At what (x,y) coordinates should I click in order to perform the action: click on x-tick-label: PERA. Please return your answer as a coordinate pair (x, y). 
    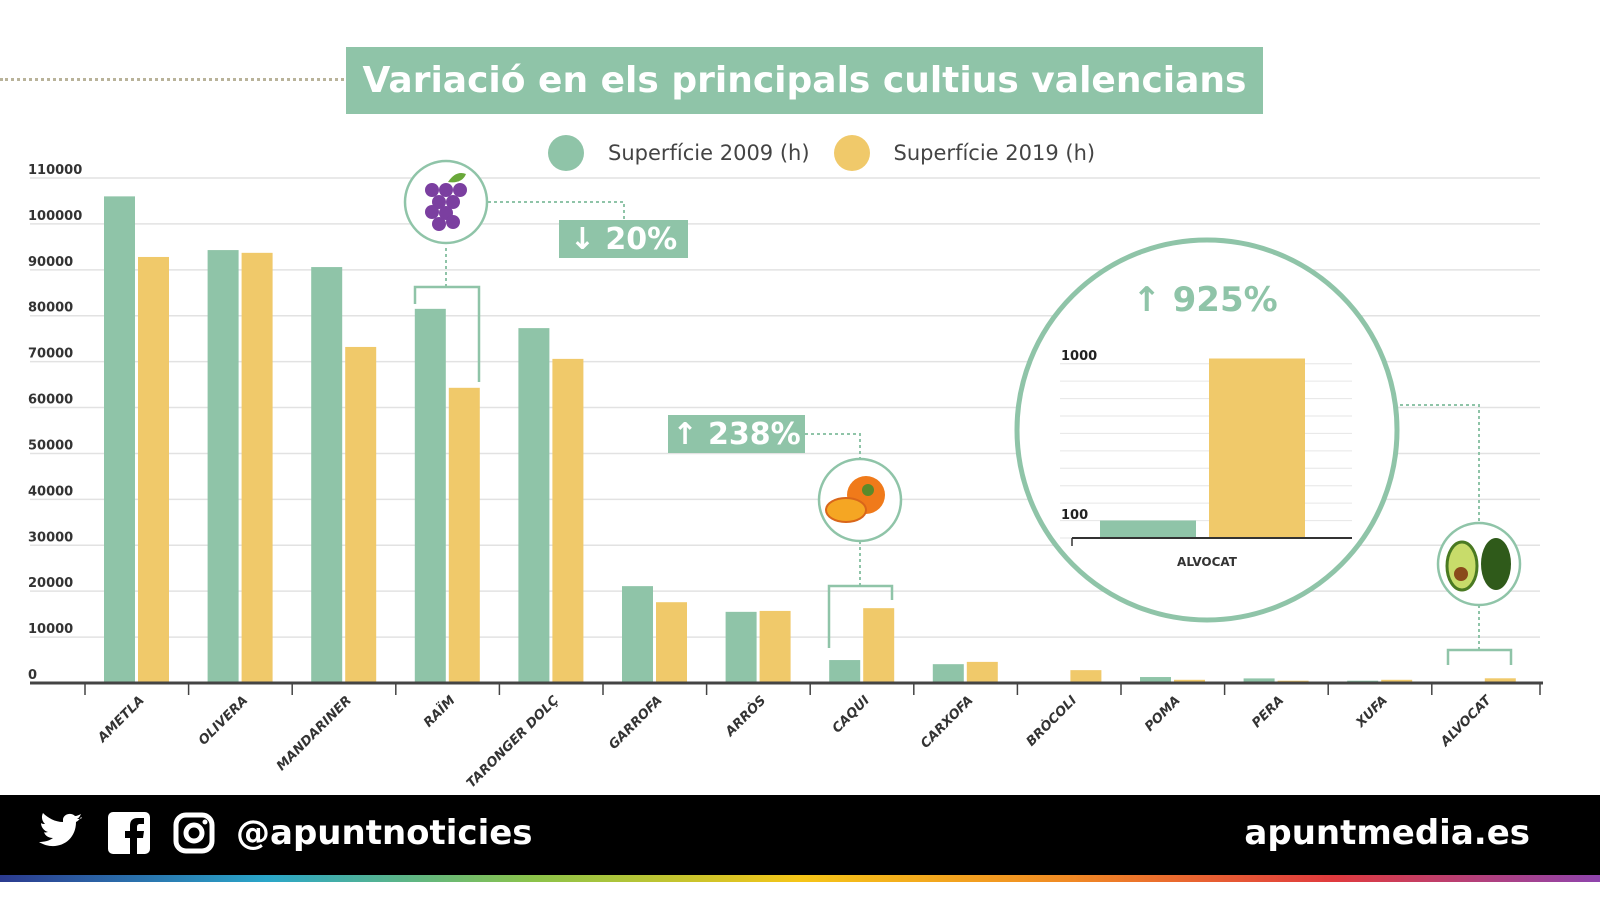
    Looking at the image, I should click on (1268, 712).